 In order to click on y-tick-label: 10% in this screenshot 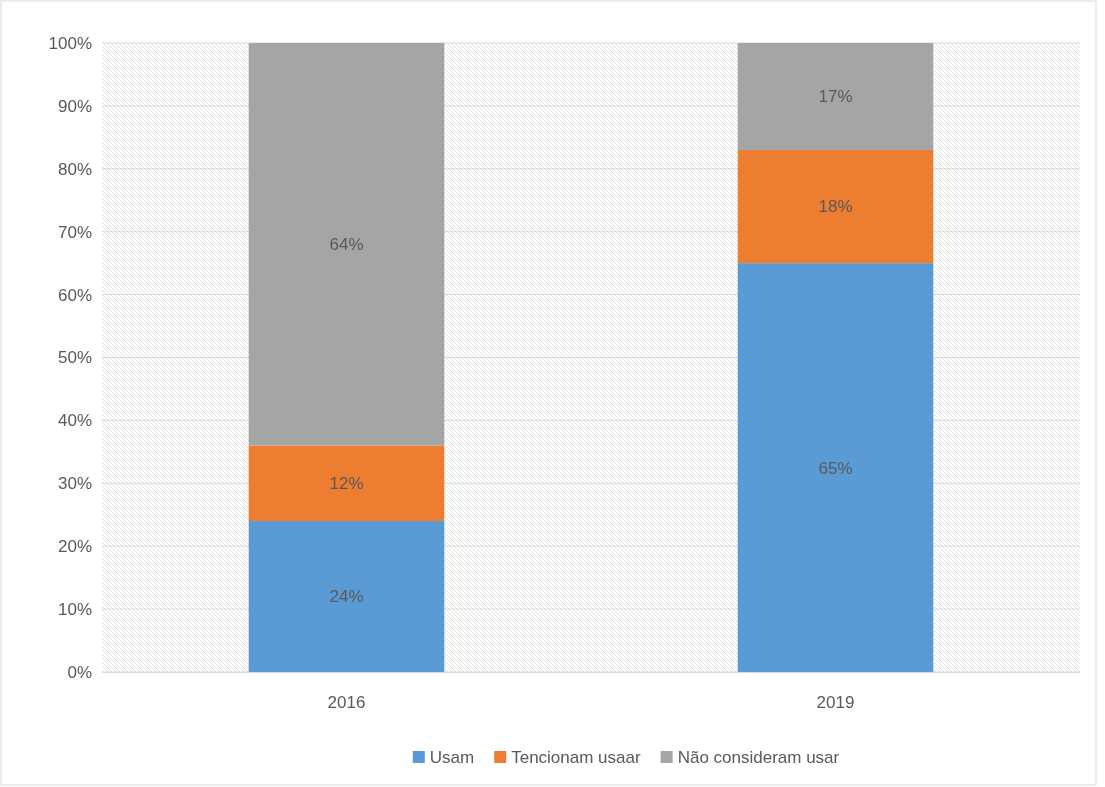, I will do `click(74, 610)`.